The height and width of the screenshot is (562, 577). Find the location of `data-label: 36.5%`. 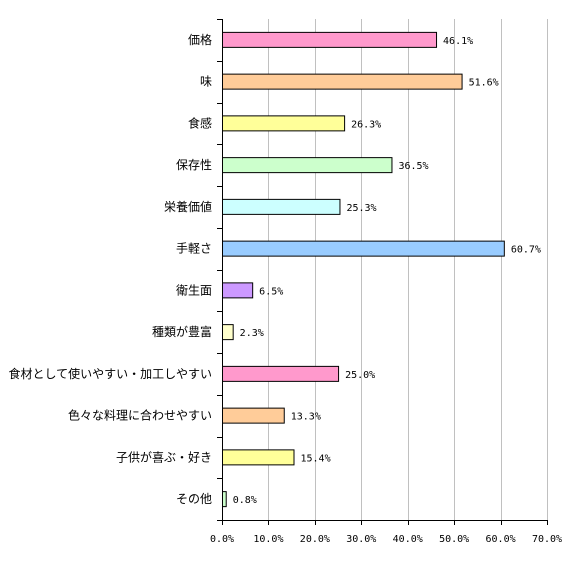

data-label: 36.5% is located at coordinates (413, 166).